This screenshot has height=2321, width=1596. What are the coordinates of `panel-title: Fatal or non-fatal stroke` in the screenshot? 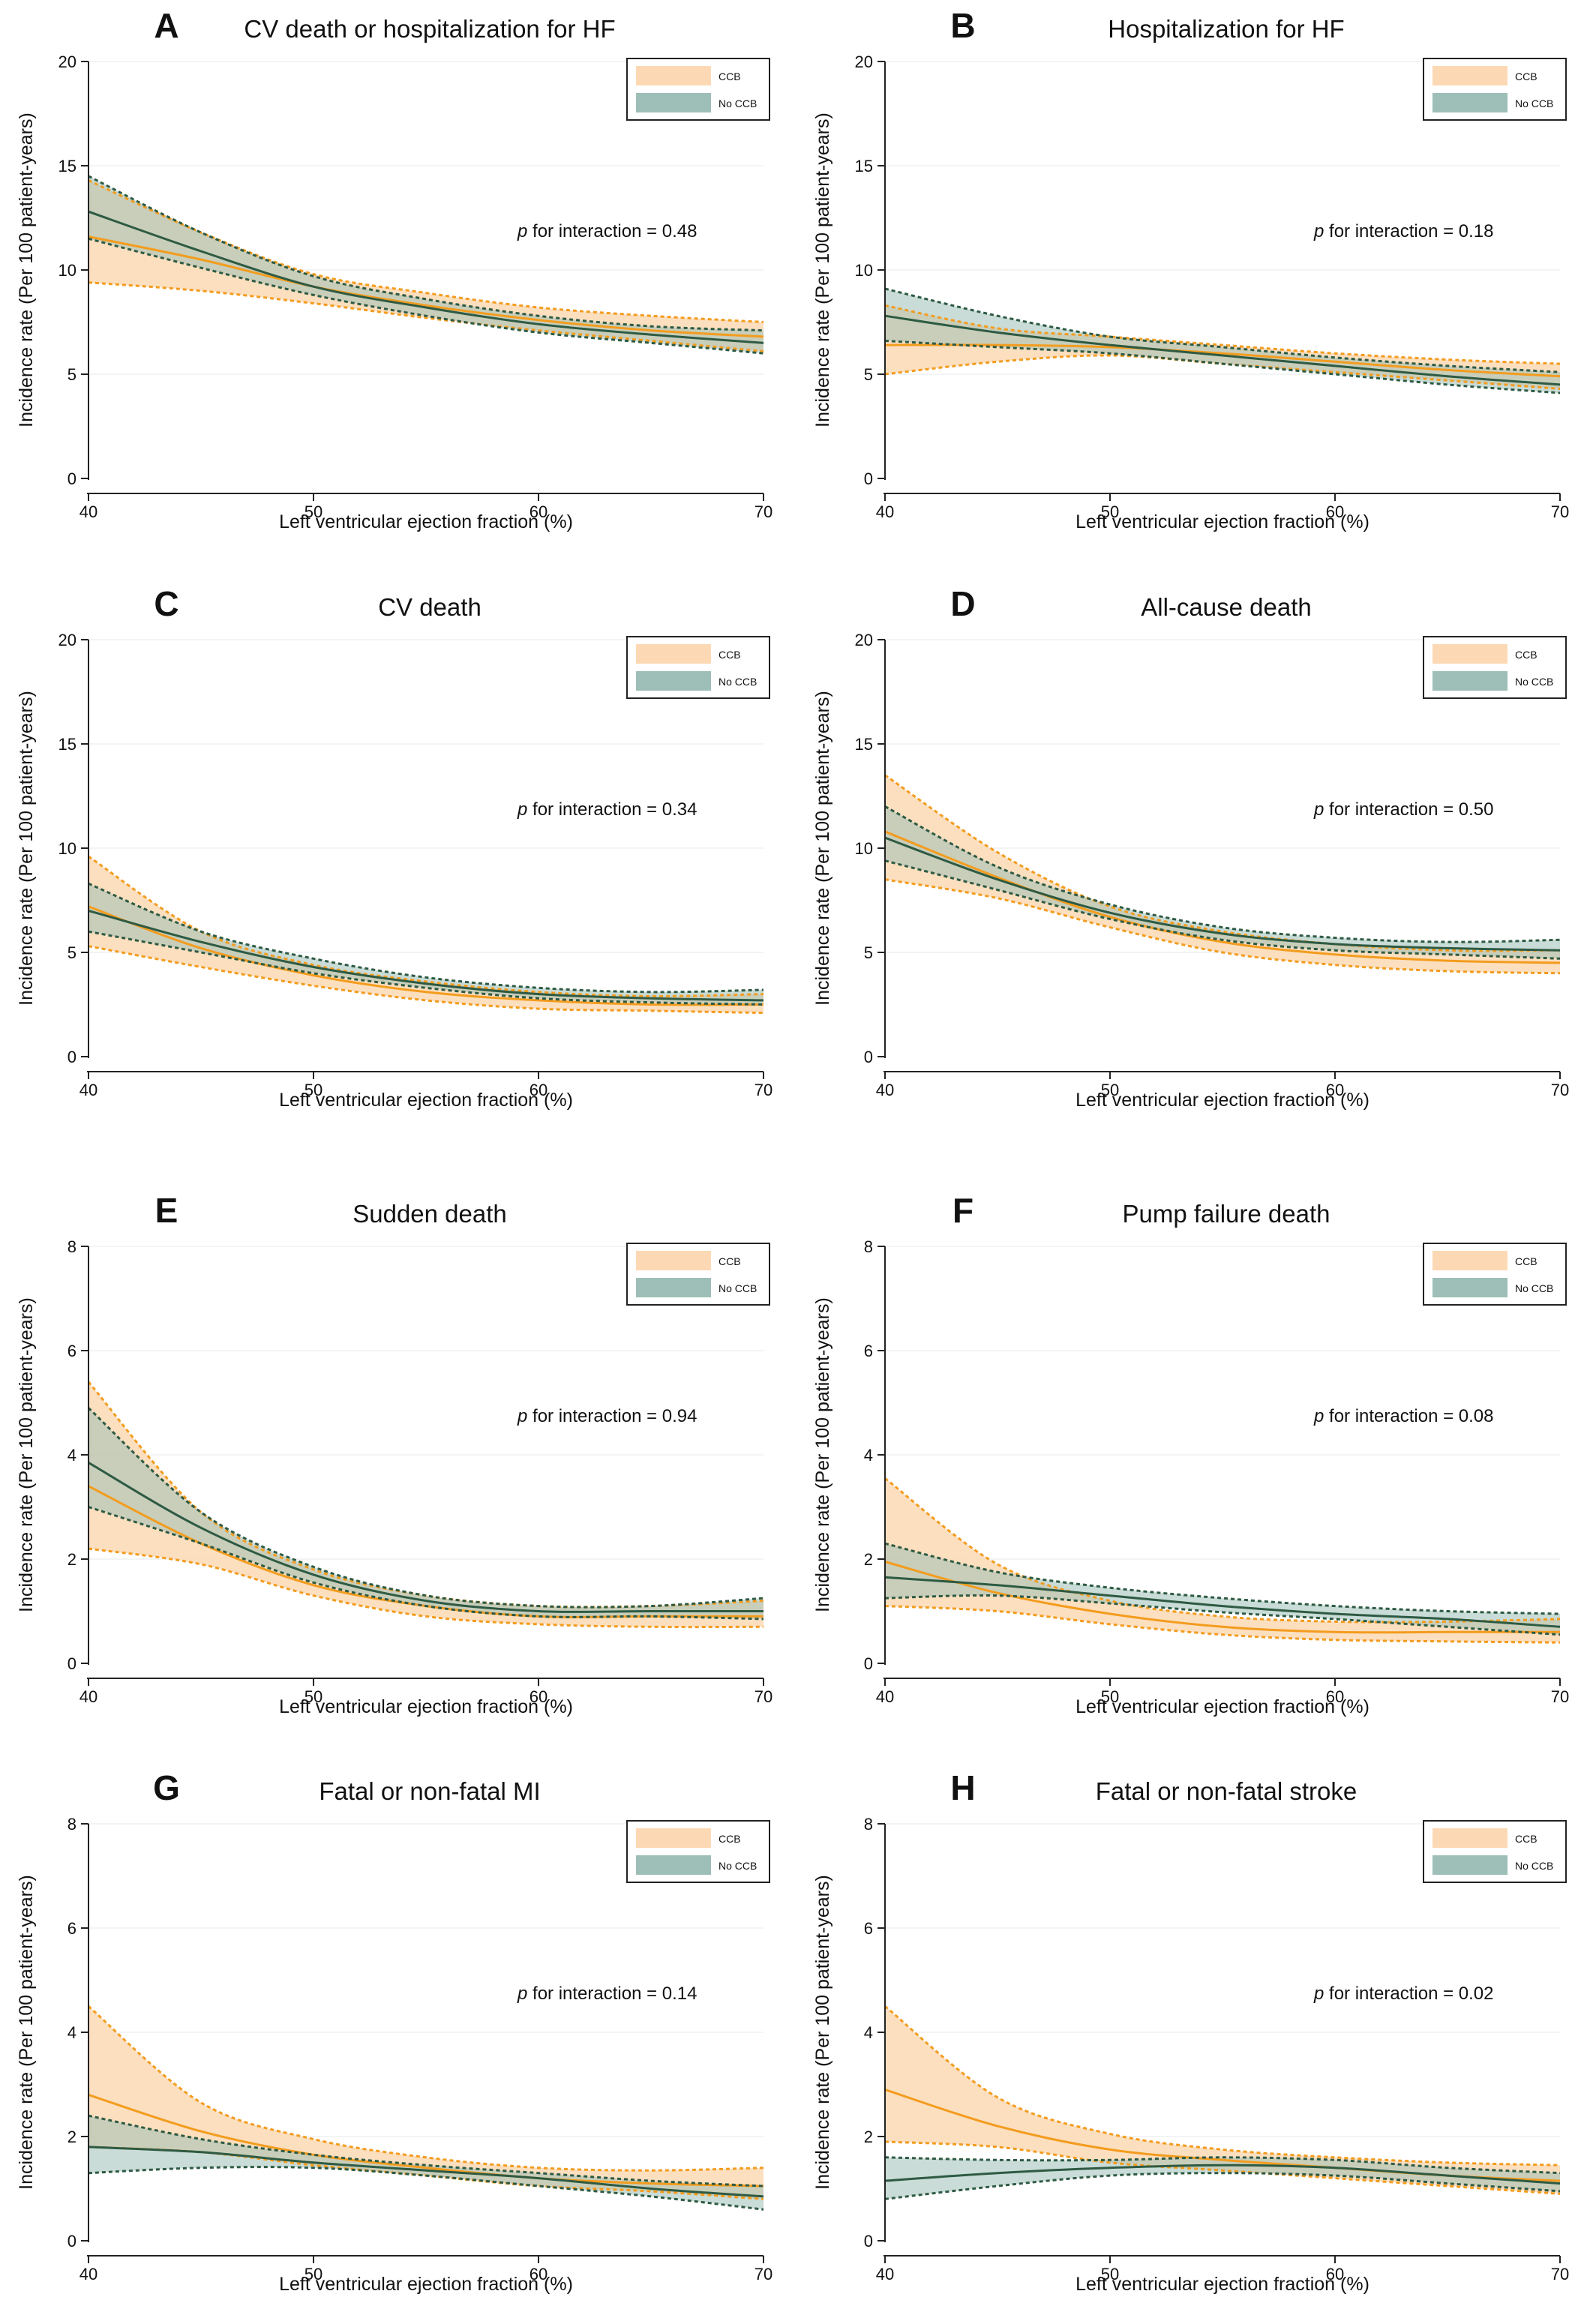 It's located at (1227, 1791).